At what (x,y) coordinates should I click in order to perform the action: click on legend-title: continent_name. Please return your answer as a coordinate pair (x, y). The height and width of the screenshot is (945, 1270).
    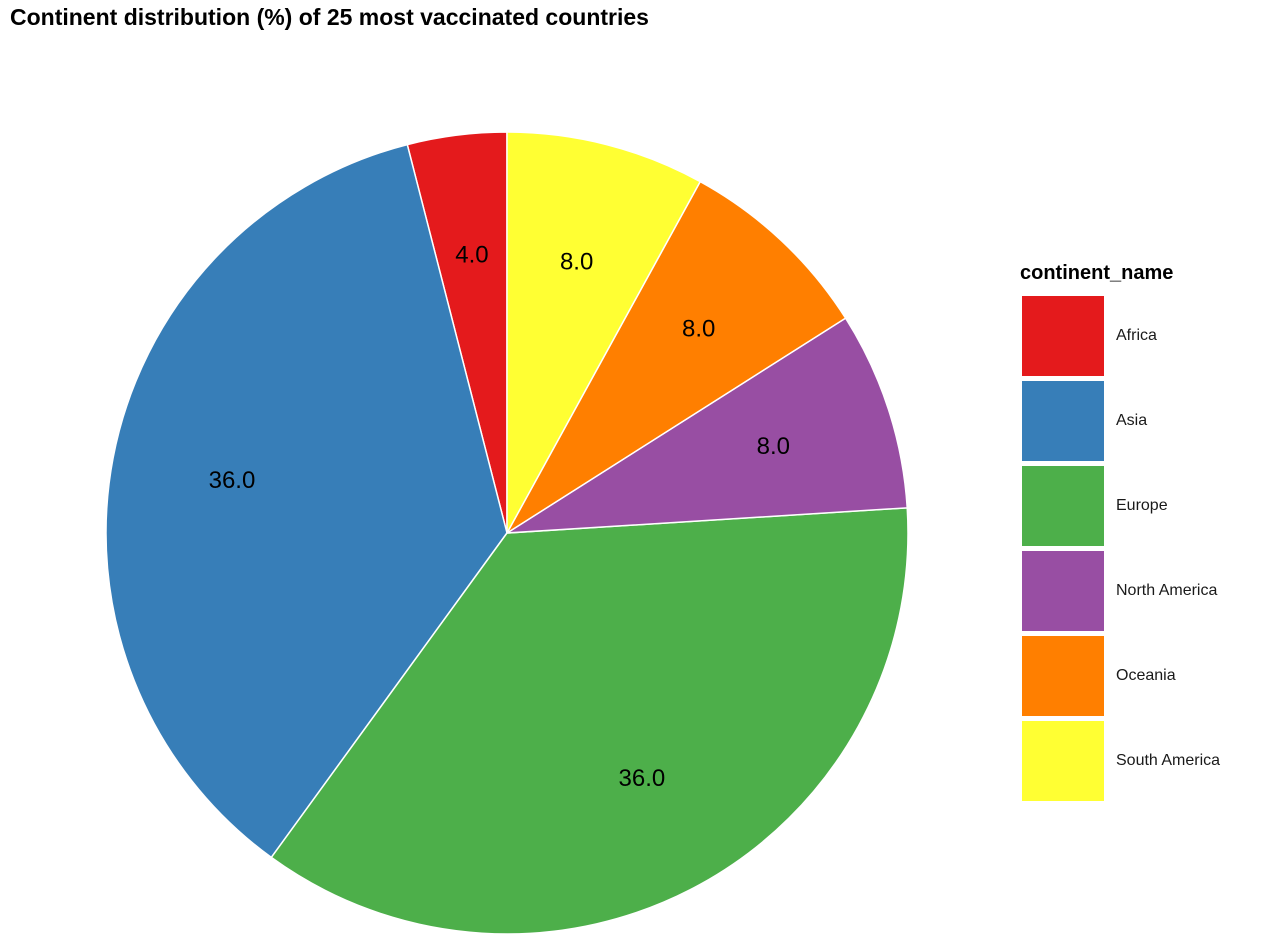
    Looking at the image, I should click on (1097, 273).